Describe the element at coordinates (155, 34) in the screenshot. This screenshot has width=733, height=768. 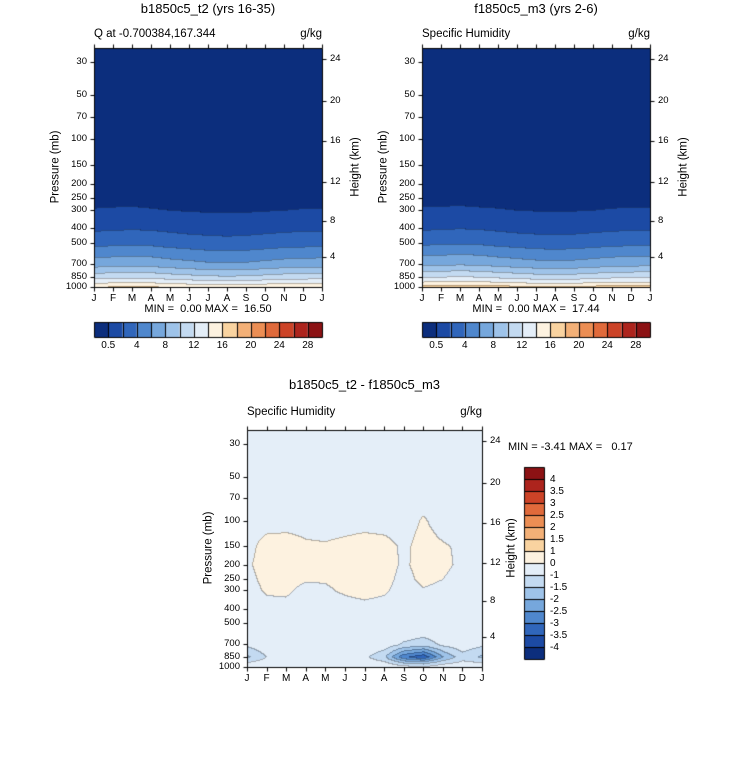
I see `panel1-variable-label: Q at -0.700384,167.344` at that location.